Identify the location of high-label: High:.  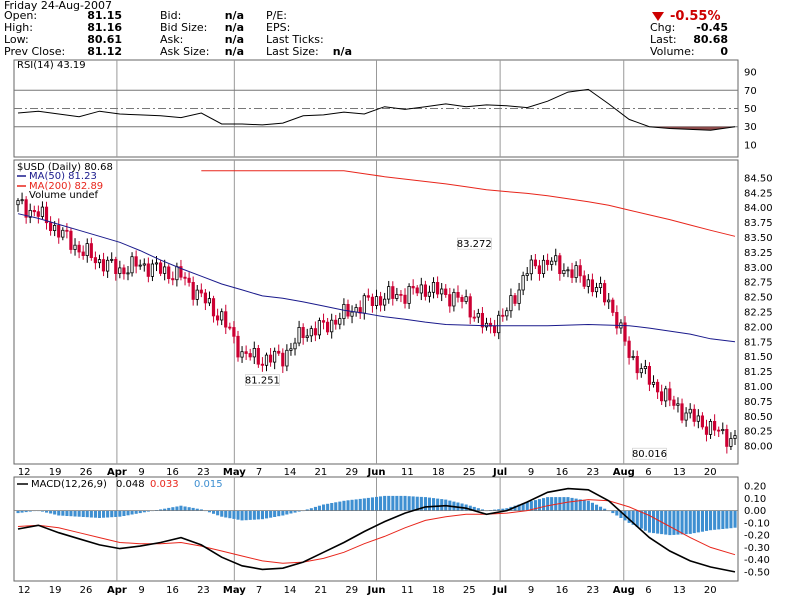
(18, 27).